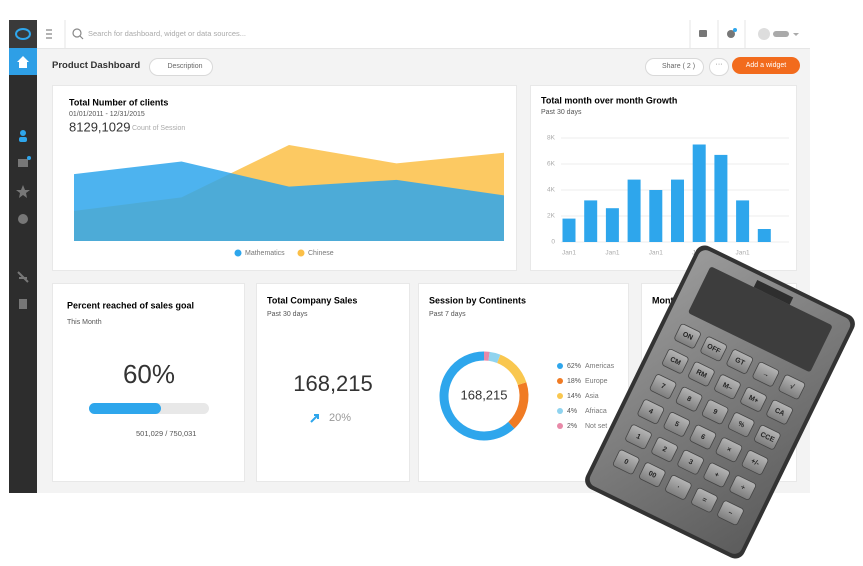  I want to click on star-icon, so click(23, 191).